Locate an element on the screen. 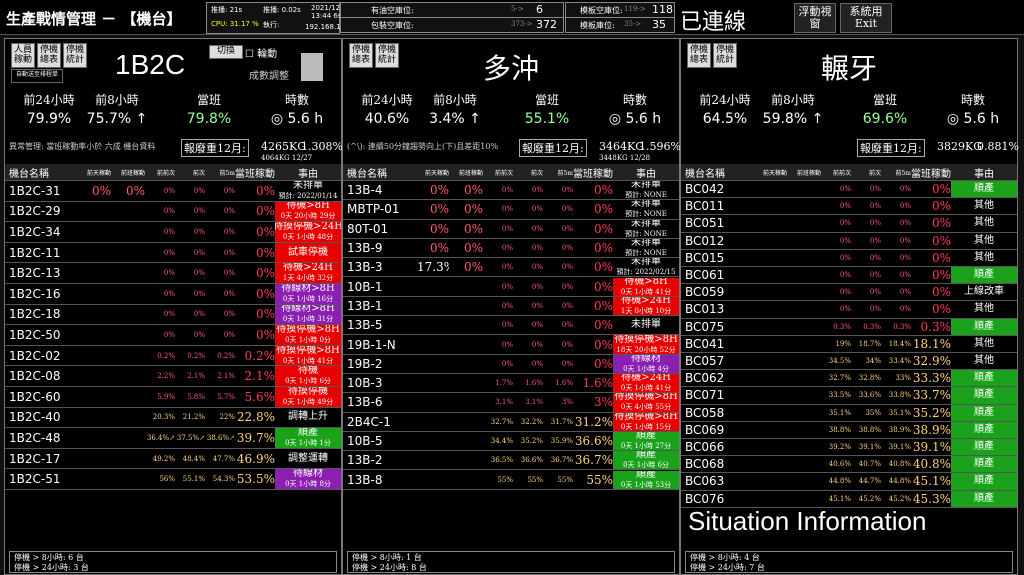  reason-cell: 上線改車 is located at coordinates (984, 292).